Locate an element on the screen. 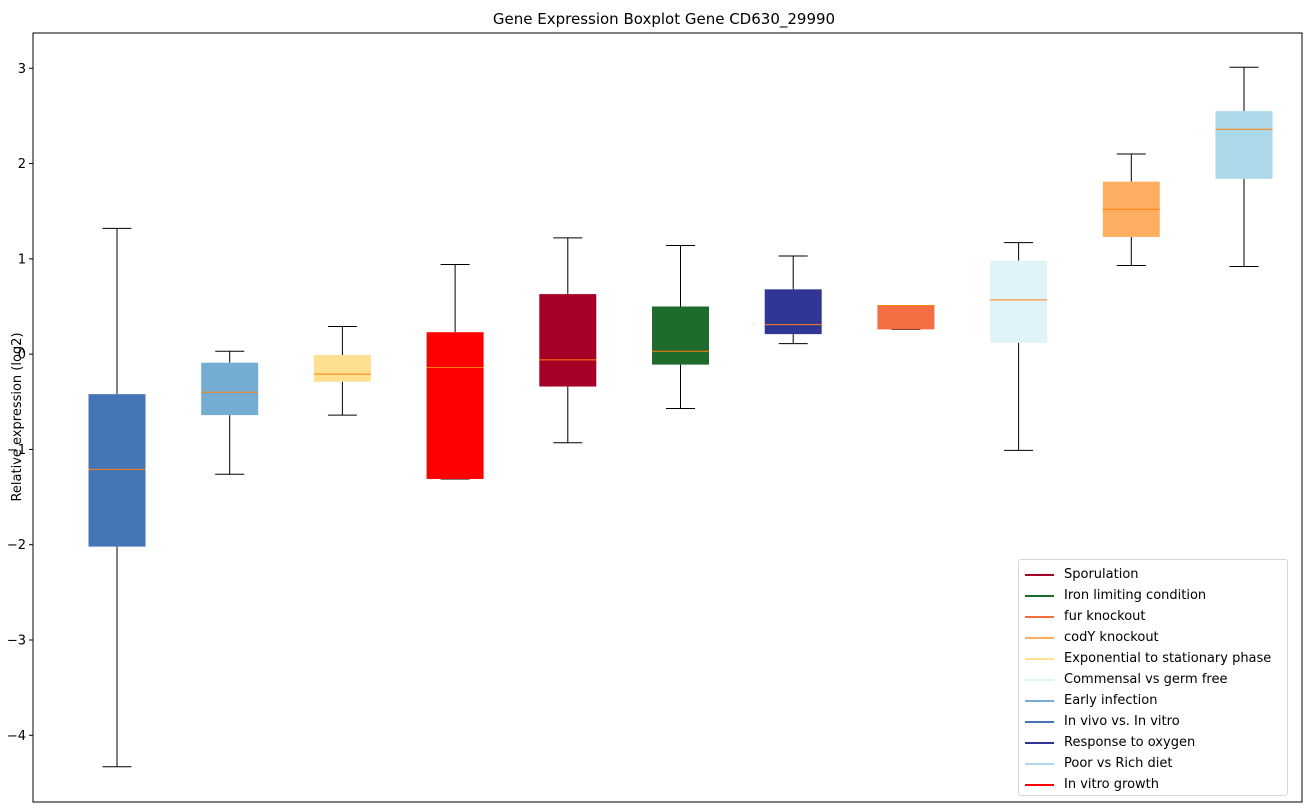 This screenshot has height=812, width=1309. y-tick-label: −1 is located at coordinates (16, 450).